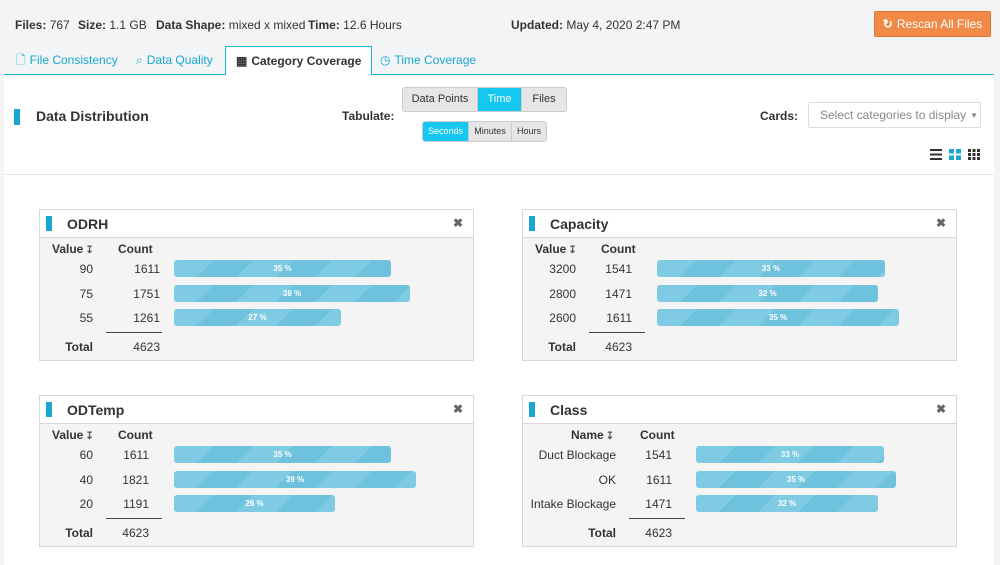 This screenshot has height=565, width=1000. I want to click on card-header: ODRH ✖, so click(256, 224).